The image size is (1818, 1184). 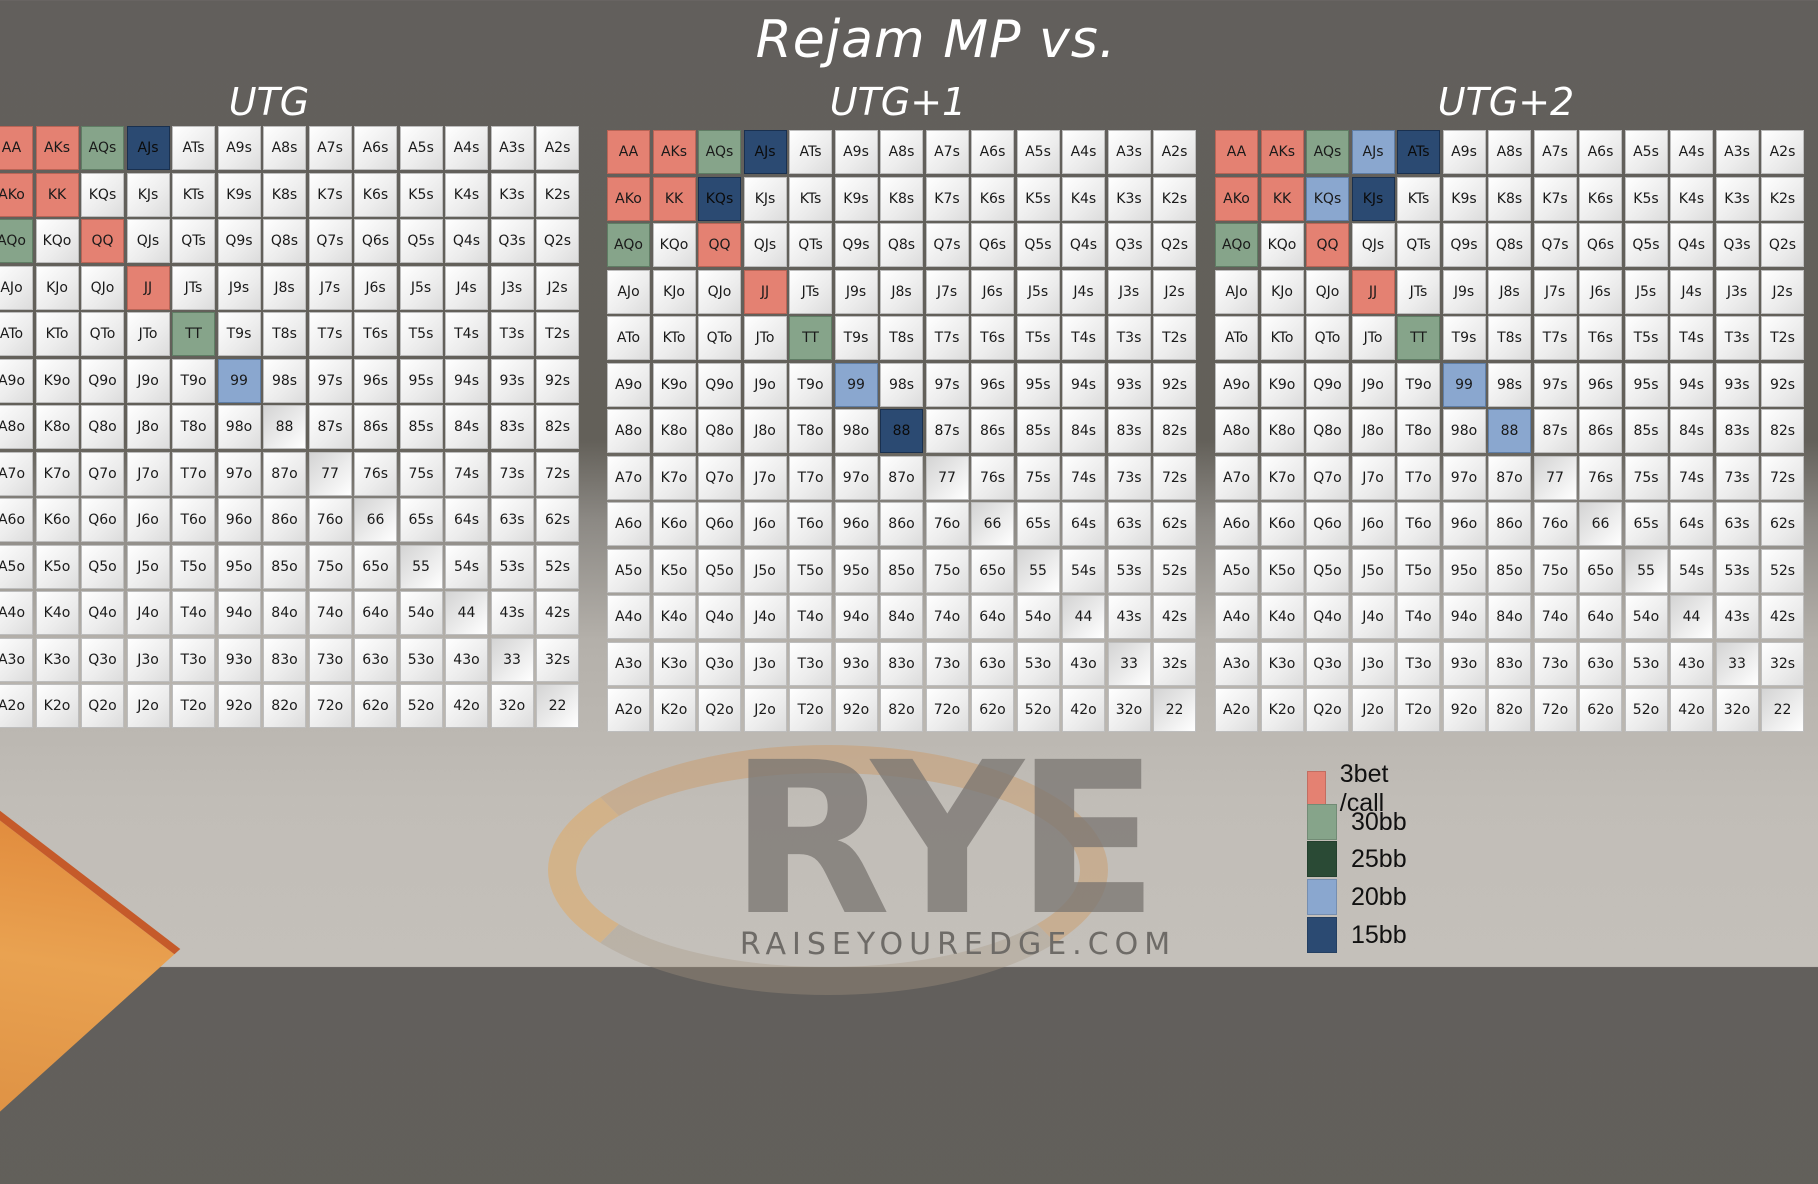 I want to click on hand-cell: A6s, so click(x=1600, y=152).